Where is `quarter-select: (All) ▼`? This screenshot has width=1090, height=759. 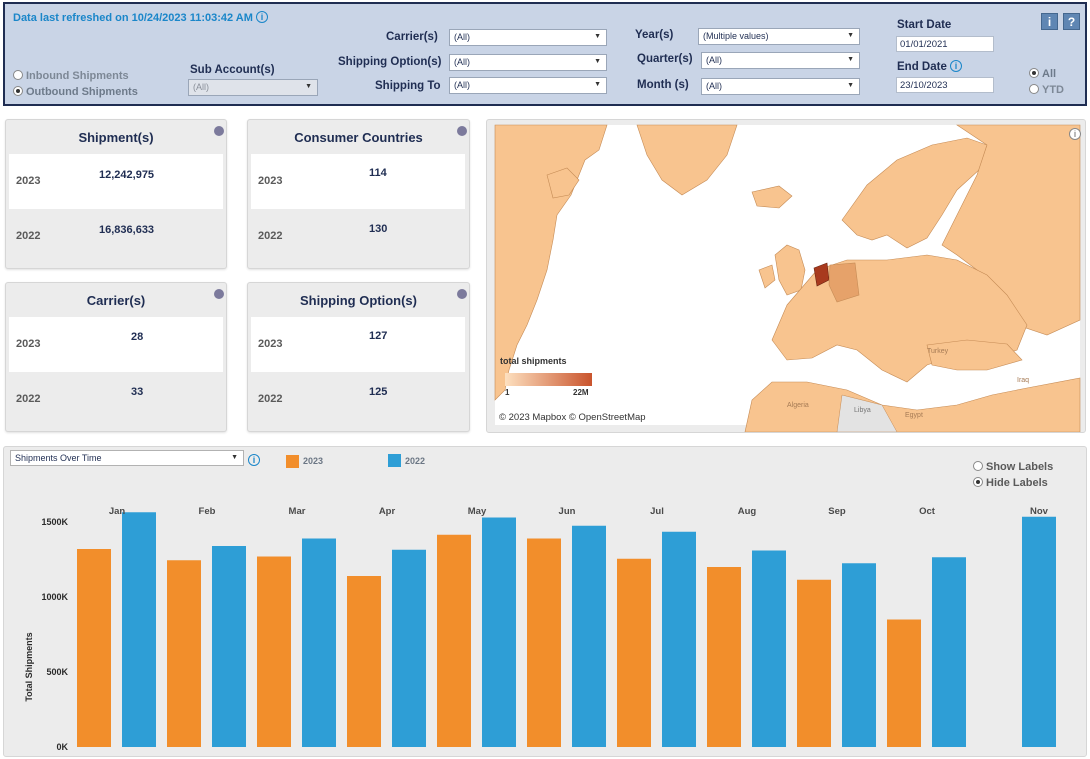
quarter-select: (All) ▼ is located at coordinates (780, 60).